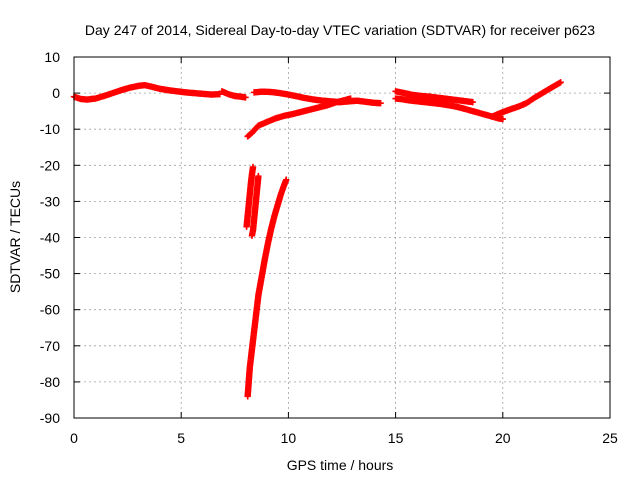  What do you see at coordinates (52, 57) in the screenshot?
I see `y-tick-label: 10` at bounding box center [52, 57].